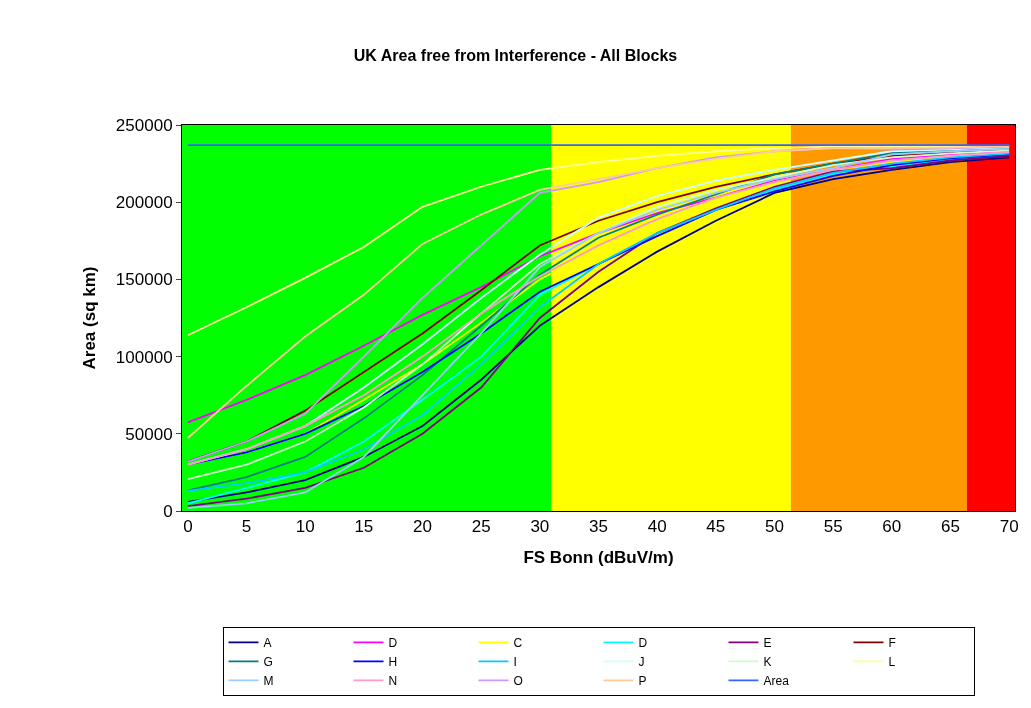  Describe the element at coordinates (268, 680) in the screenshot. I see `legend-label: M` at that location.